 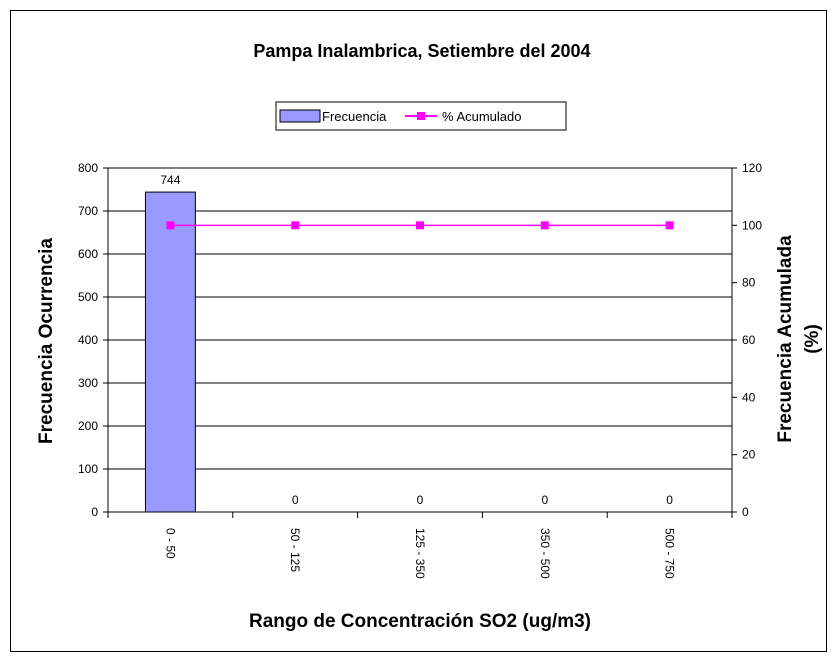 I want to click on cumulative-line-series, so click(x=420, y=225).